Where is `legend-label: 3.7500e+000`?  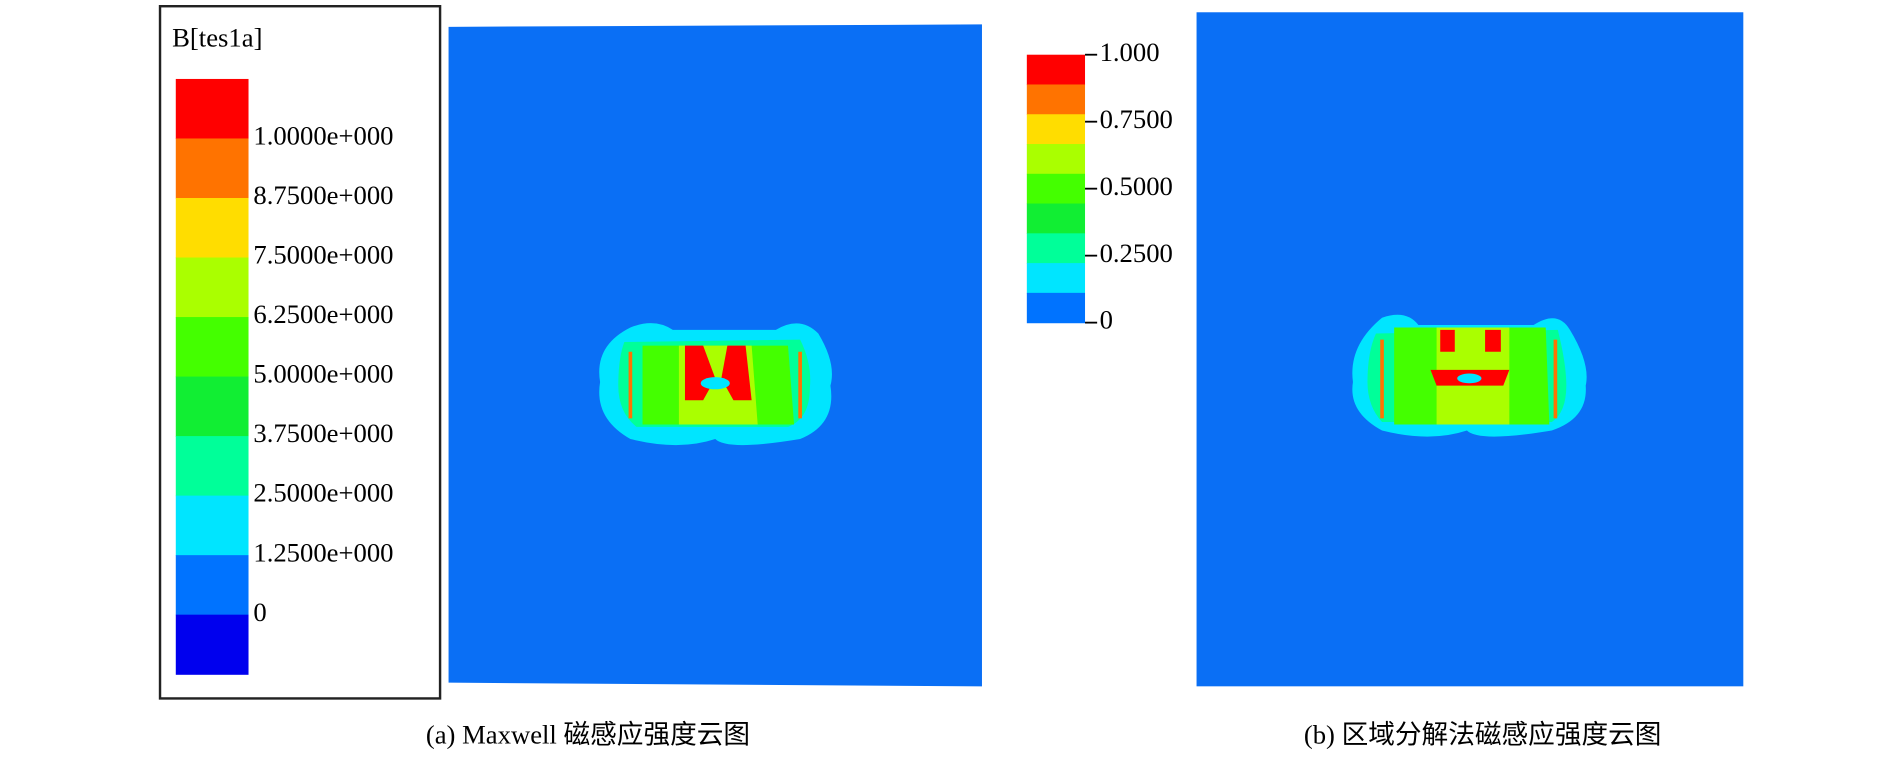 legend-label: 3.7500e+000 is located at coordinates (323, 433).